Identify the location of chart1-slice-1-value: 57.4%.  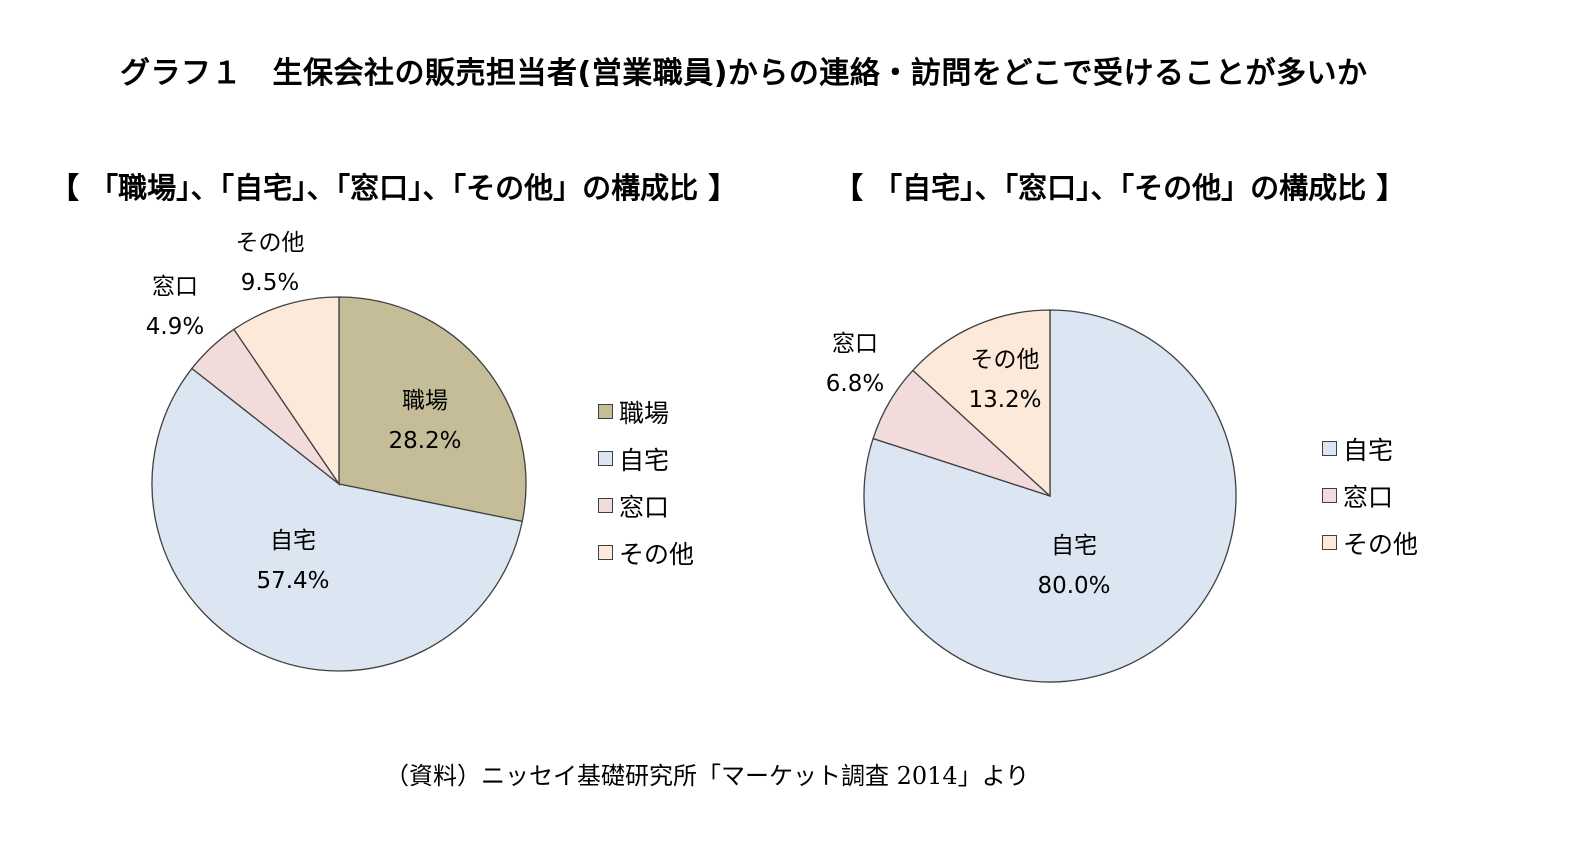
(292, 581).